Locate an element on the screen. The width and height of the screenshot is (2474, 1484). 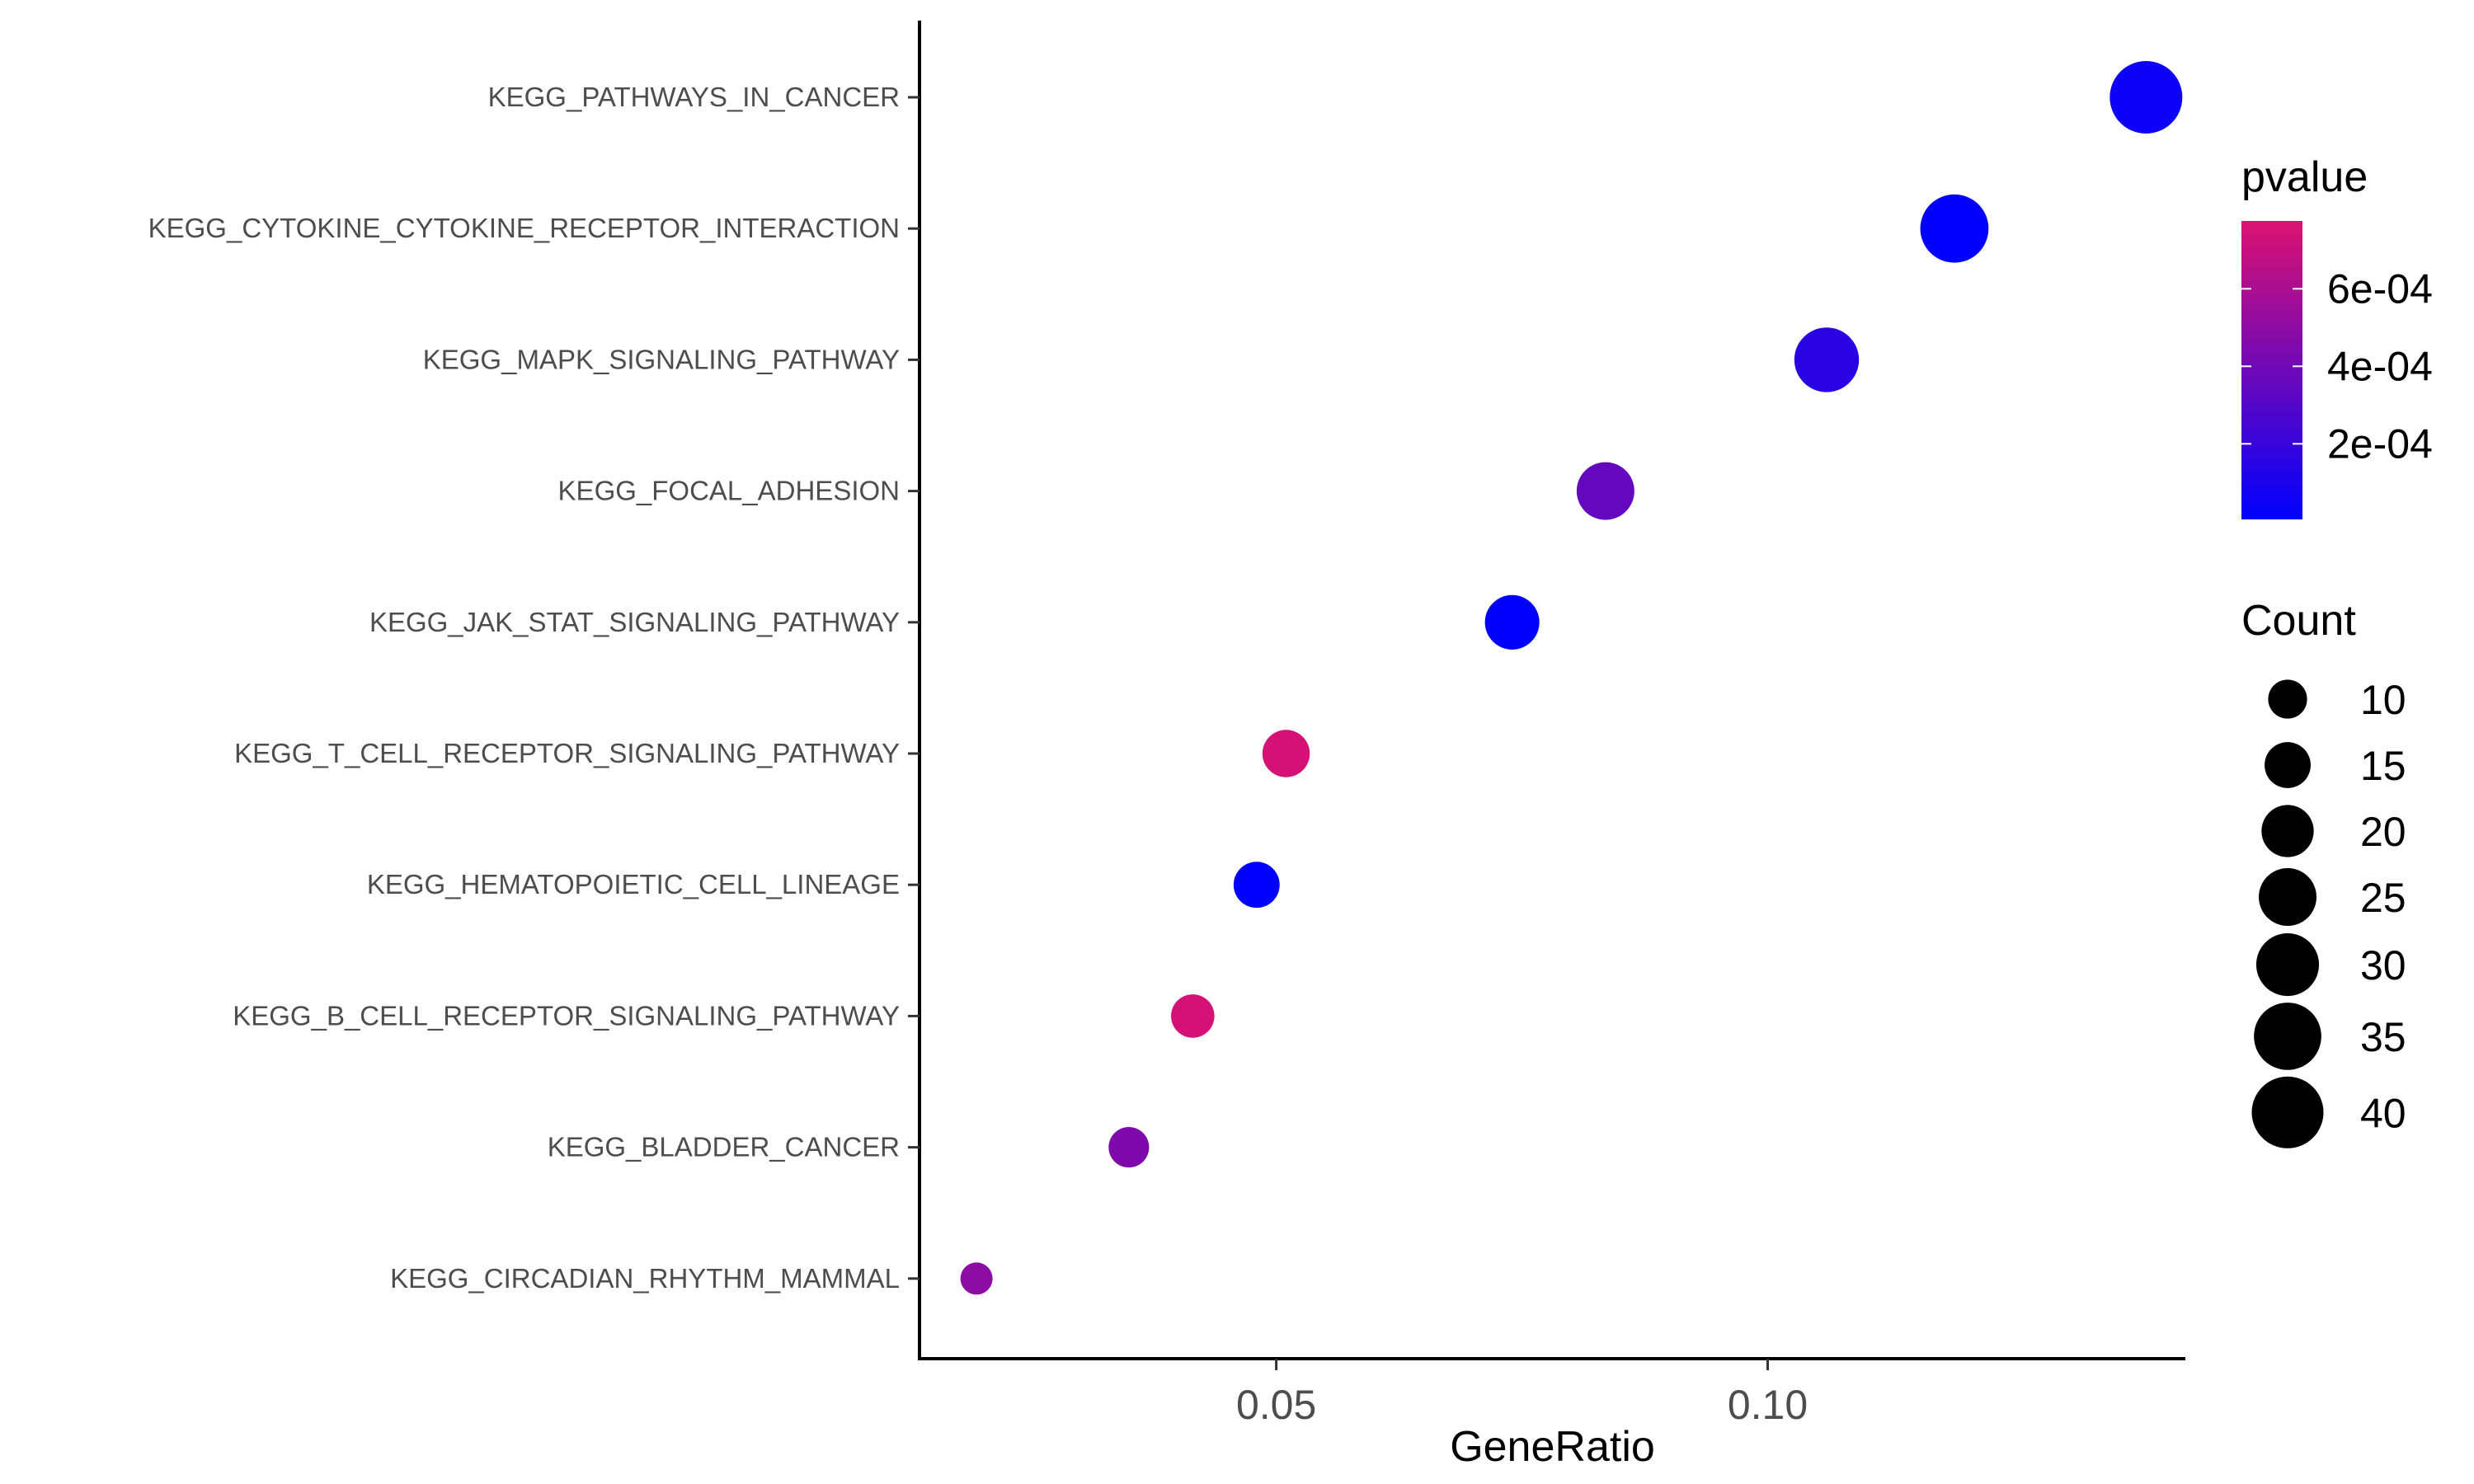
pvalue-legend-title: pvalue is located at coordinates (2304, 177).